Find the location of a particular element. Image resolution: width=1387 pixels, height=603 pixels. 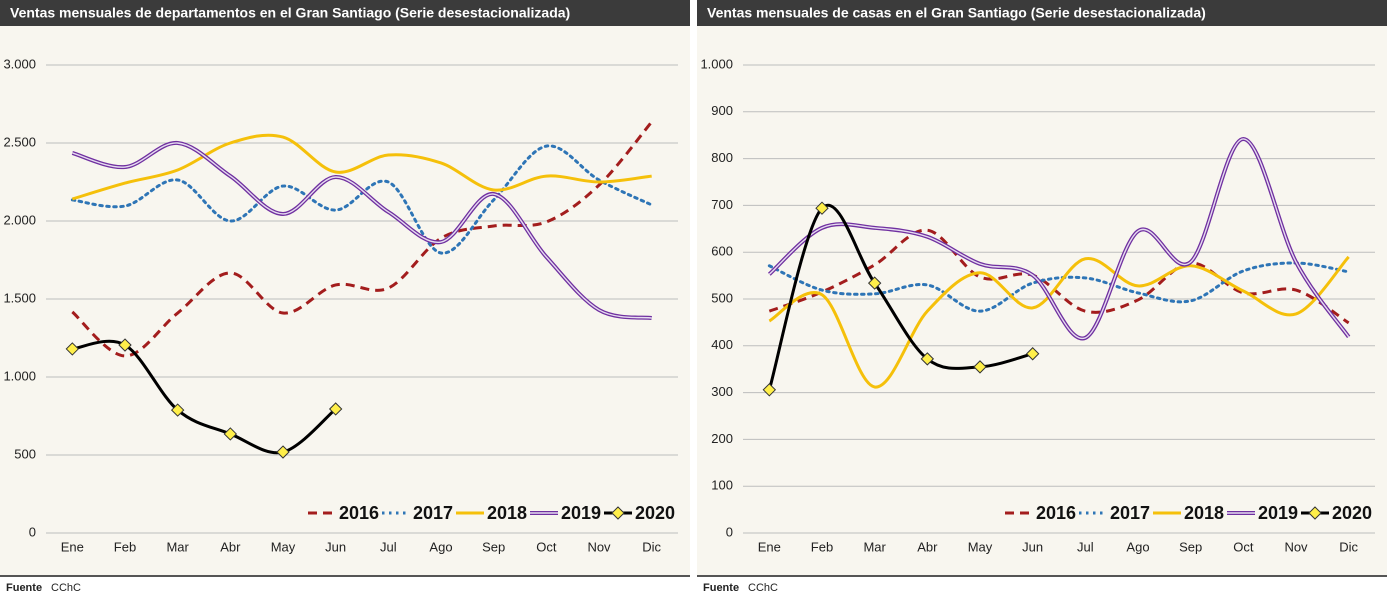

y-tick-label: 600 is located at coordinates (722, 251).